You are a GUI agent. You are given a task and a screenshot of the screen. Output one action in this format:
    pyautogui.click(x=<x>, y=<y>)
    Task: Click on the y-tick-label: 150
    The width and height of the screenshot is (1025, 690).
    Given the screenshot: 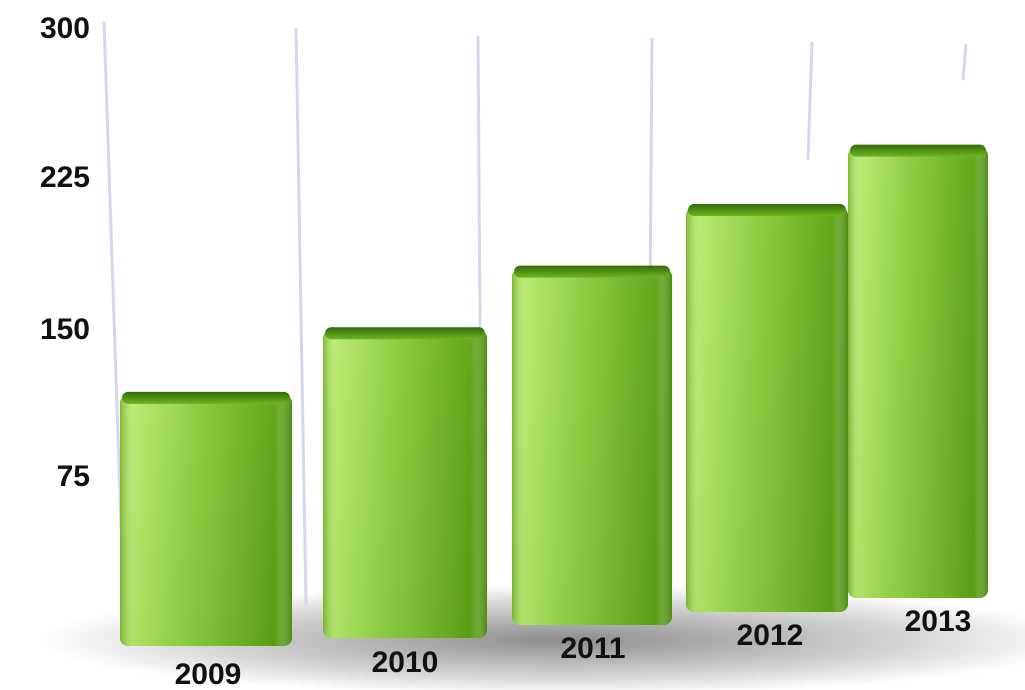 What is the action you would take?
    pyautogui.click(x=65, y=329)
    